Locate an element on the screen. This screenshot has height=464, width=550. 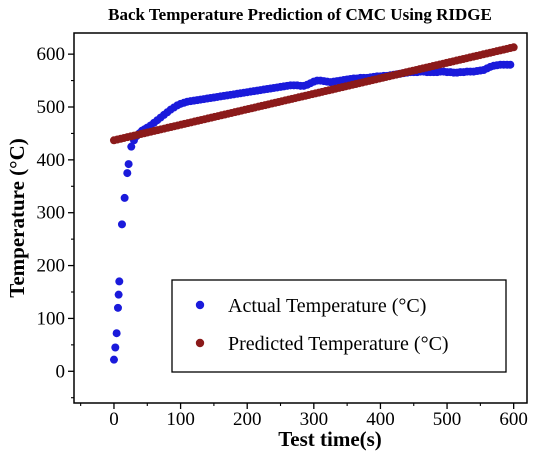
y-tick-label: 200 is located at coordinates (51, 266).